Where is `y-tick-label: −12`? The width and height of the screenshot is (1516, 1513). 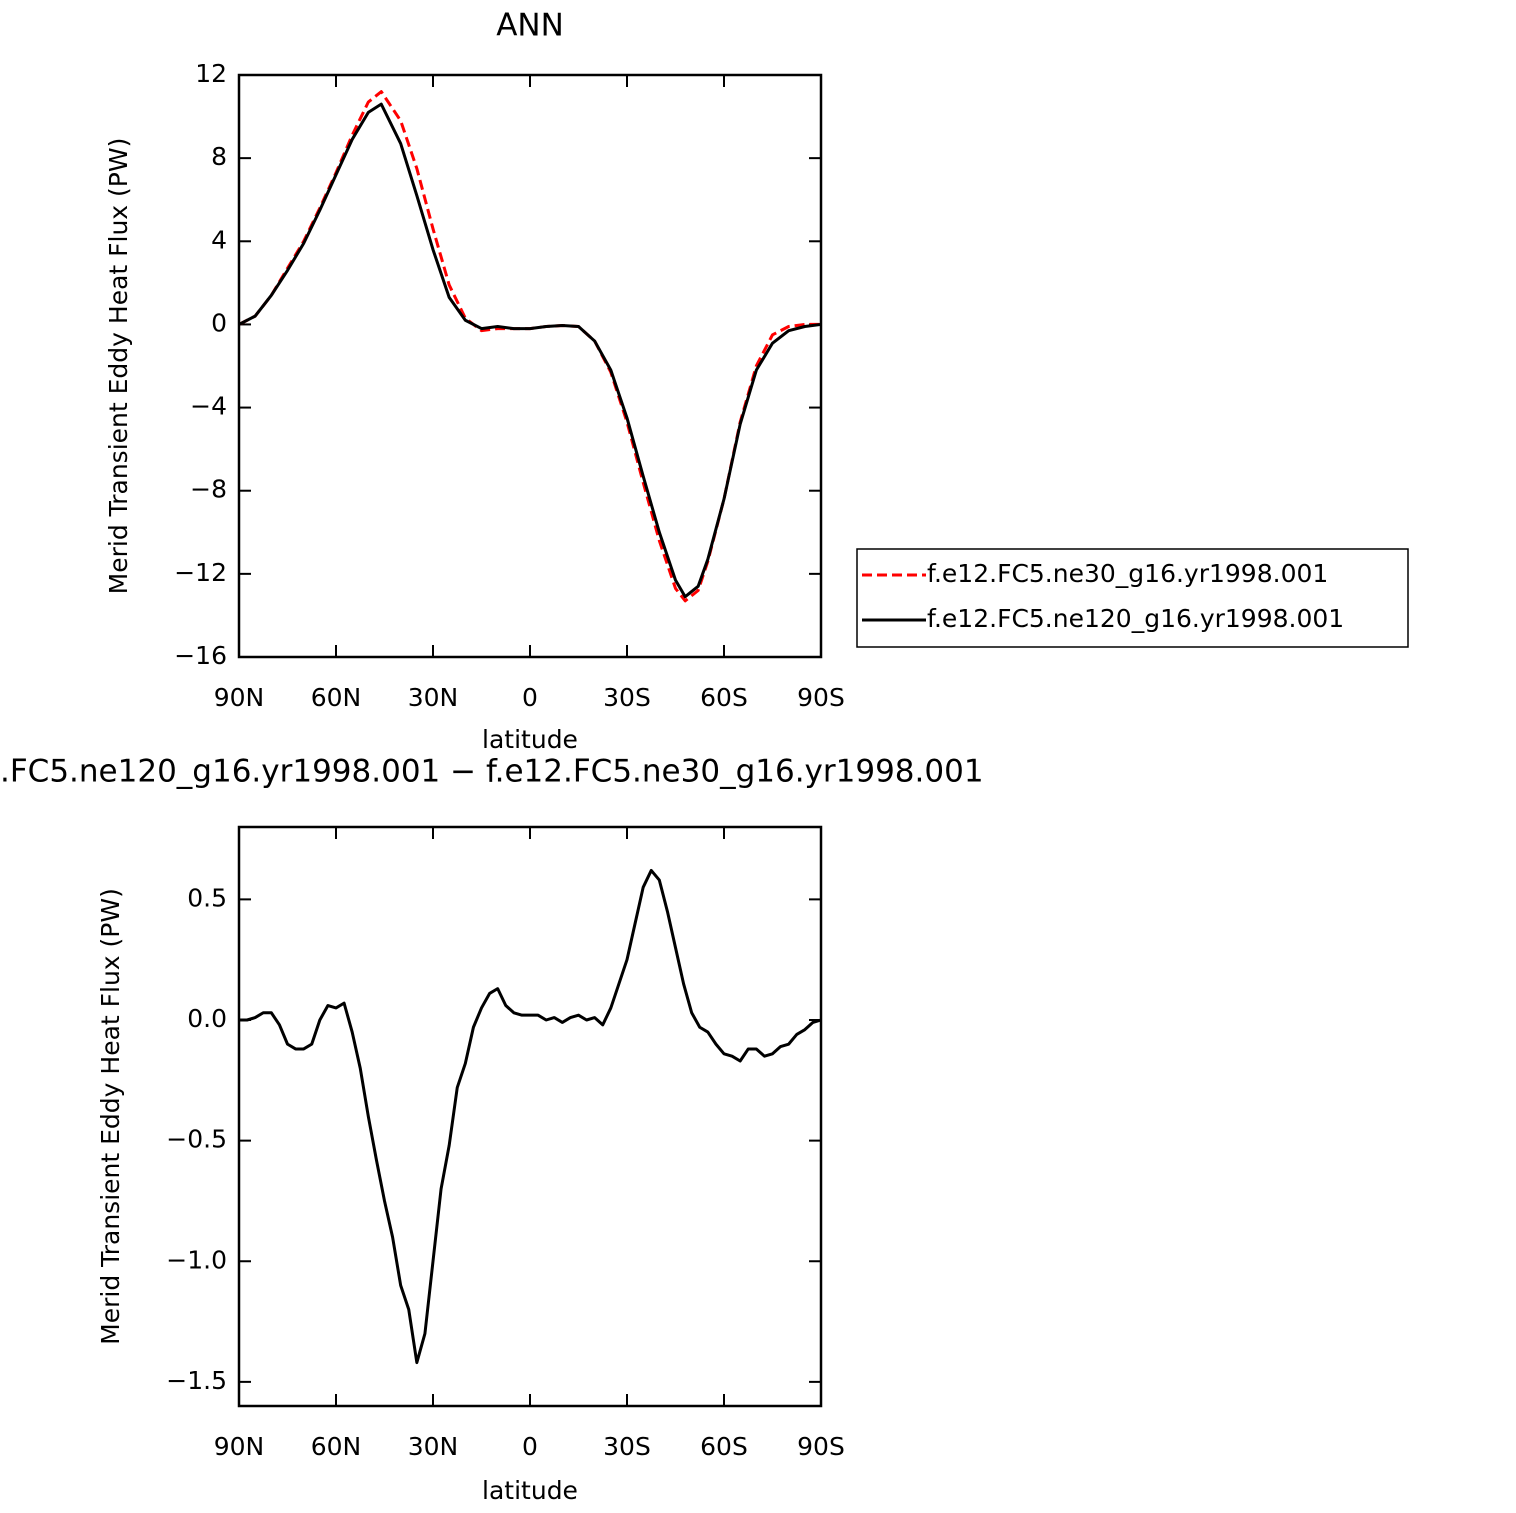
y-tick-label: −12 is located at coordinates (200, 572).